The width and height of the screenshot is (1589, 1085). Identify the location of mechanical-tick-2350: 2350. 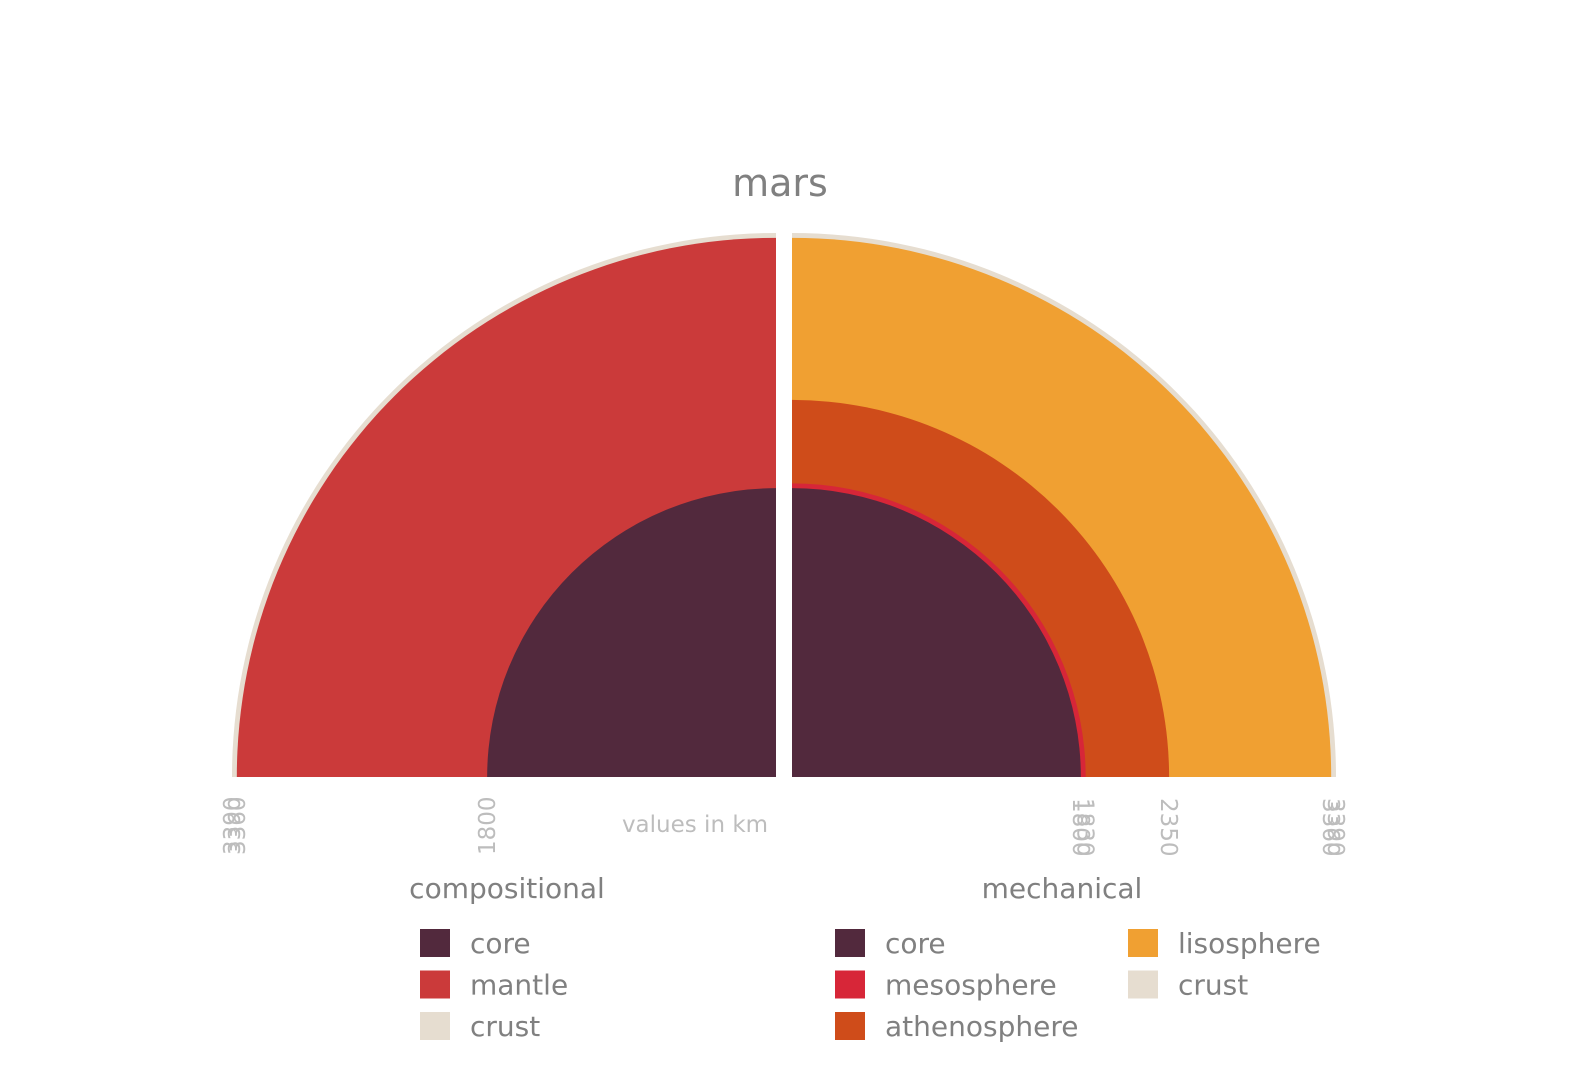
(1168, 827).